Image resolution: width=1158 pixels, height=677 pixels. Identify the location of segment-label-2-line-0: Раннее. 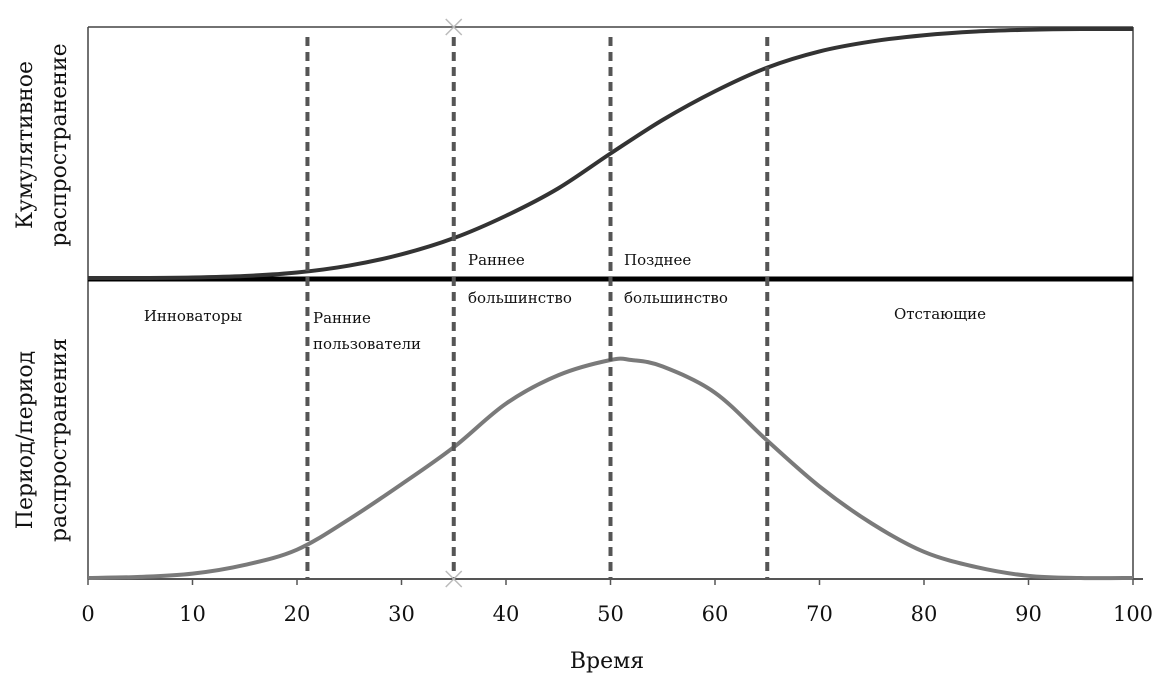
(496, 260).